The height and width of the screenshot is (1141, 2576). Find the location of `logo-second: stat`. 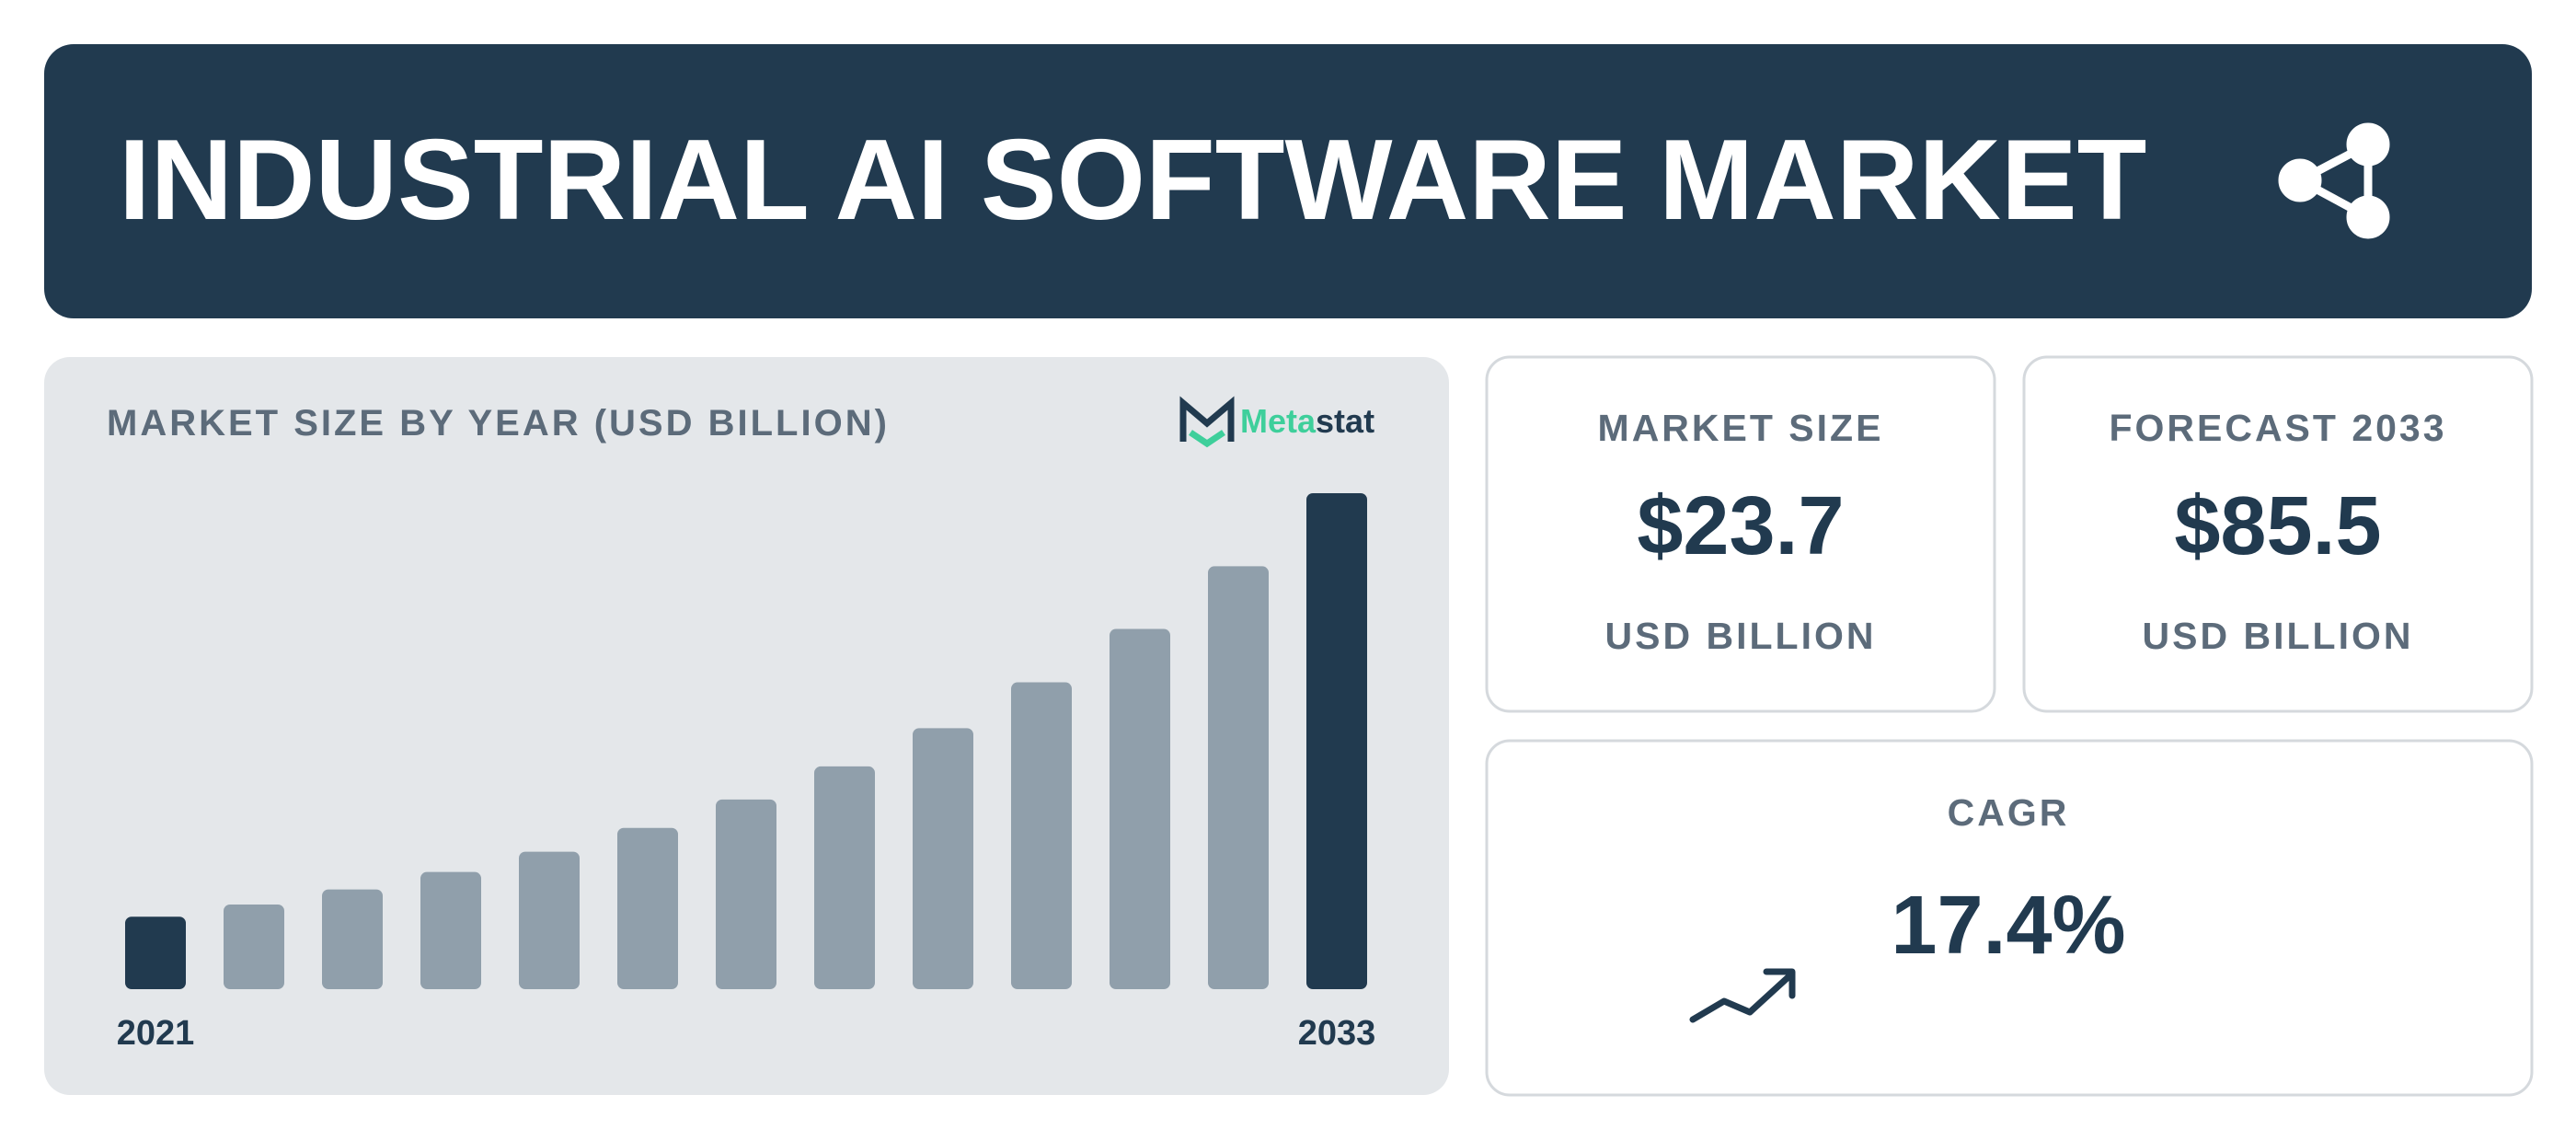

logo-second: stat is located at coordinates (1345, 421).